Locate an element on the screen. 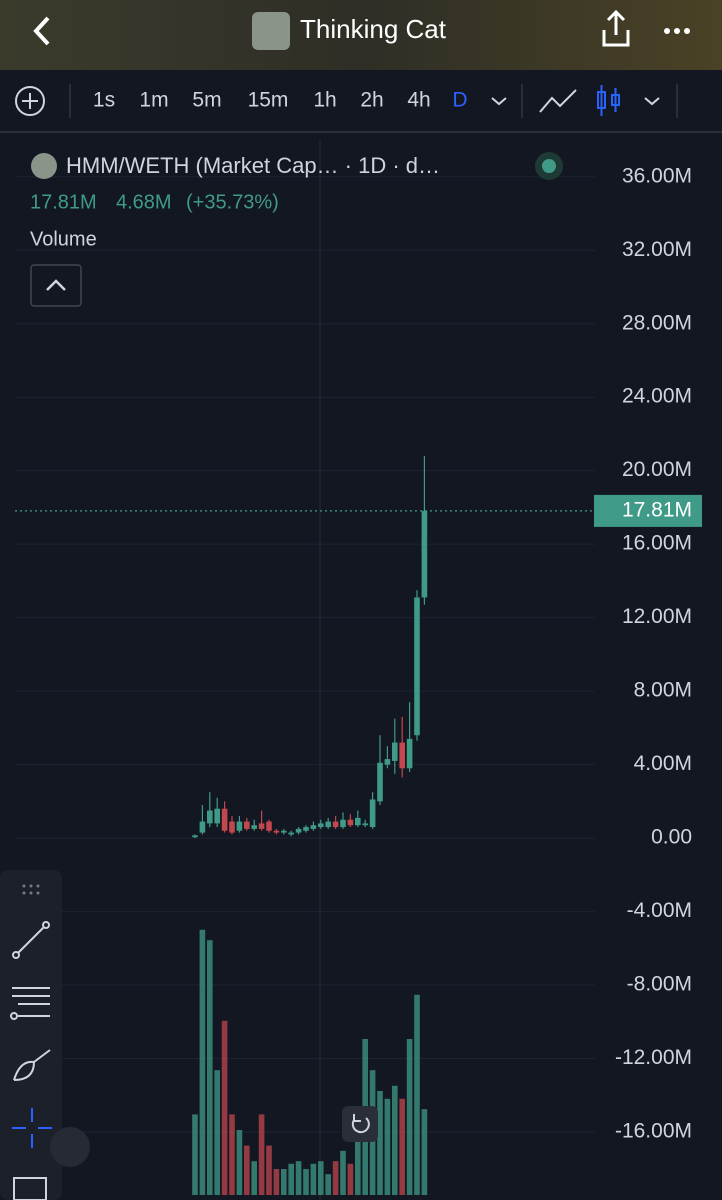  legend-change: 4.68M is located at coordinates (144, 202).